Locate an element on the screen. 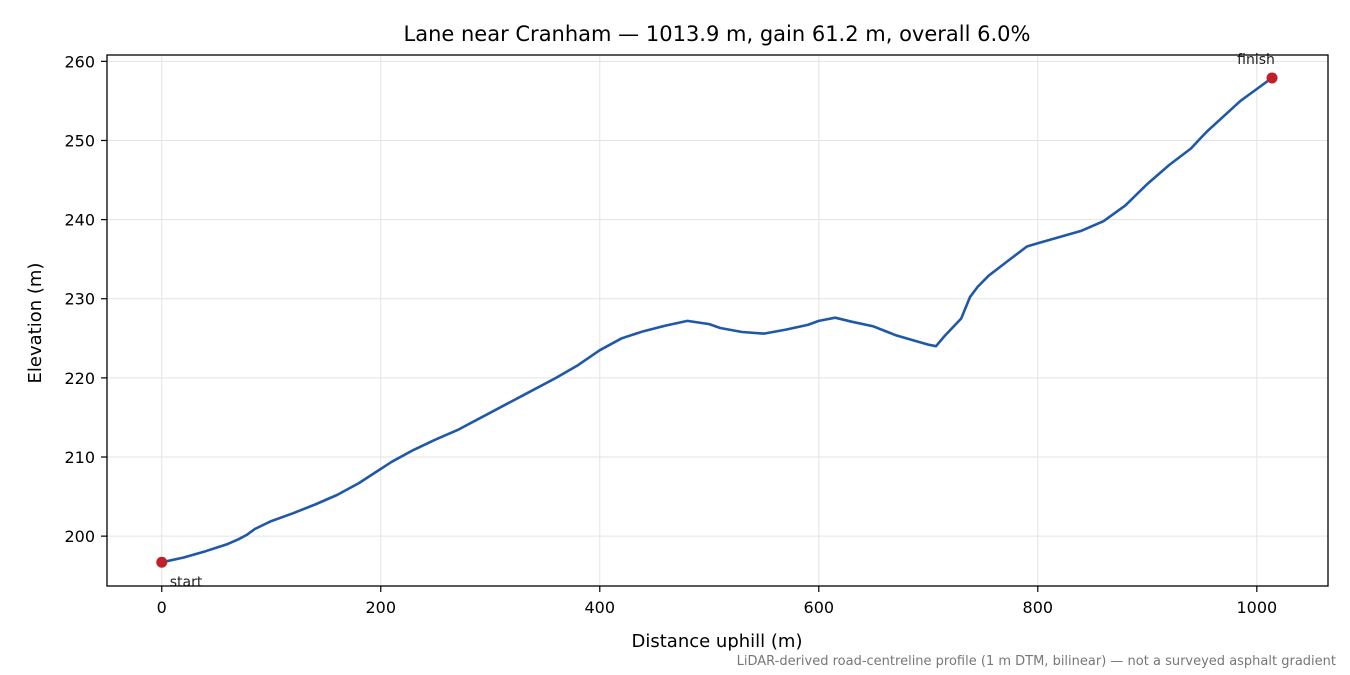  x-tick-label: 1000 is located at coordinates (1256, 607).